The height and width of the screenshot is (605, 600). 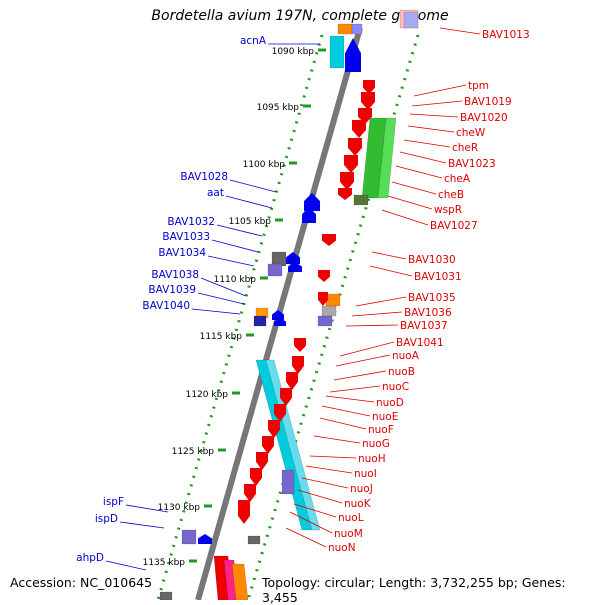 I want to click on gene-label: BAV1013, so click(x=506, y=35).